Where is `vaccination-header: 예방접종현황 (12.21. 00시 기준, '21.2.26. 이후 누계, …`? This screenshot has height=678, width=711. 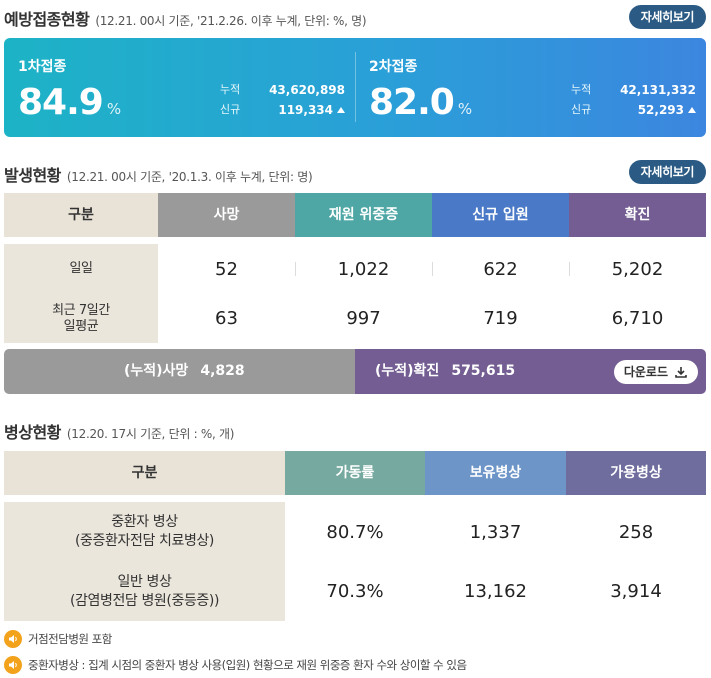
vaccination-header: 예방접종현황 (12.21. 00시 기준, '21.2.26. 이후 누계, … is located at coordinates (185, 18).